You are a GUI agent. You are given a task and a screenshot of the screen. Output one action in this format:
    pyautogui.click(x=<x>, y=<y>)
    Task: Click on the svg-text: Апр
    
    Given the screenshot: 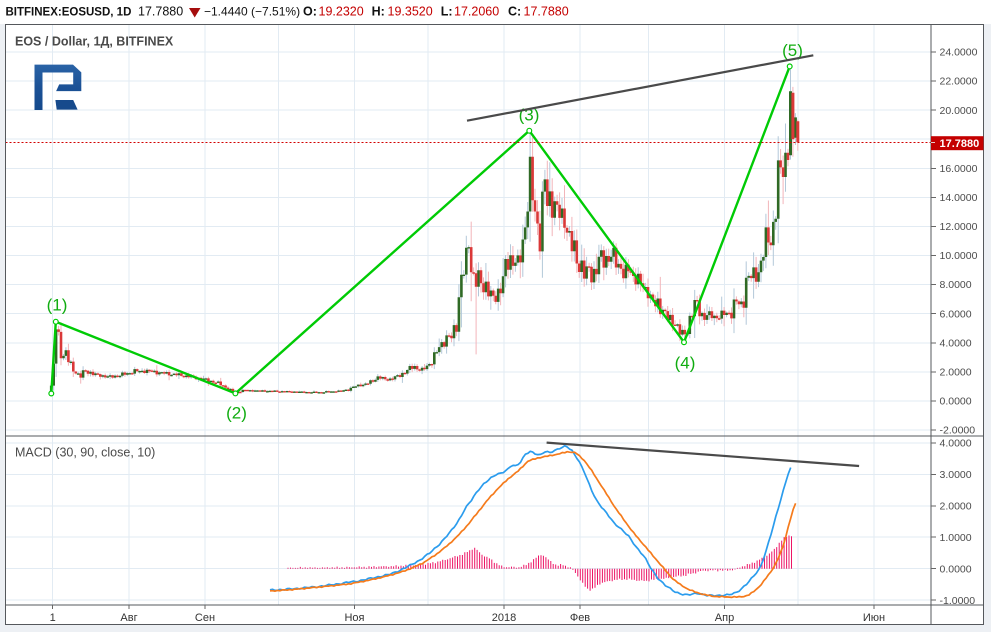 What is the action you would take?
    pyautogui.click(x=724, y=618)
    